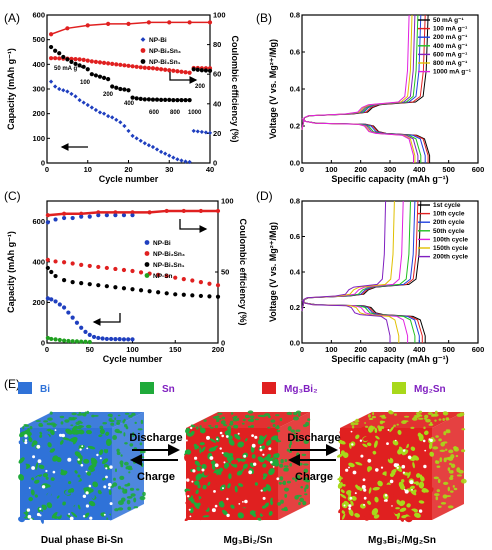 The width and height of the screenshot is (492, 550). Describe the element at coordinates (269, 388) in the screenshot. I see `legend-swatch` at that location.